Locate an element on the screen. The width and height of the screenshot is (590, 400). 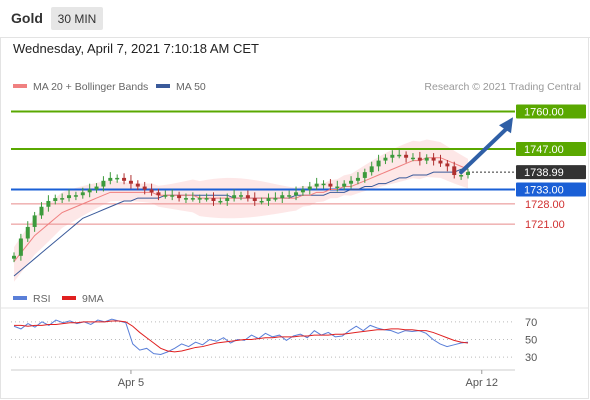
x-axis: Apr 5 Apr 12 is located at coordinates (263, 379).